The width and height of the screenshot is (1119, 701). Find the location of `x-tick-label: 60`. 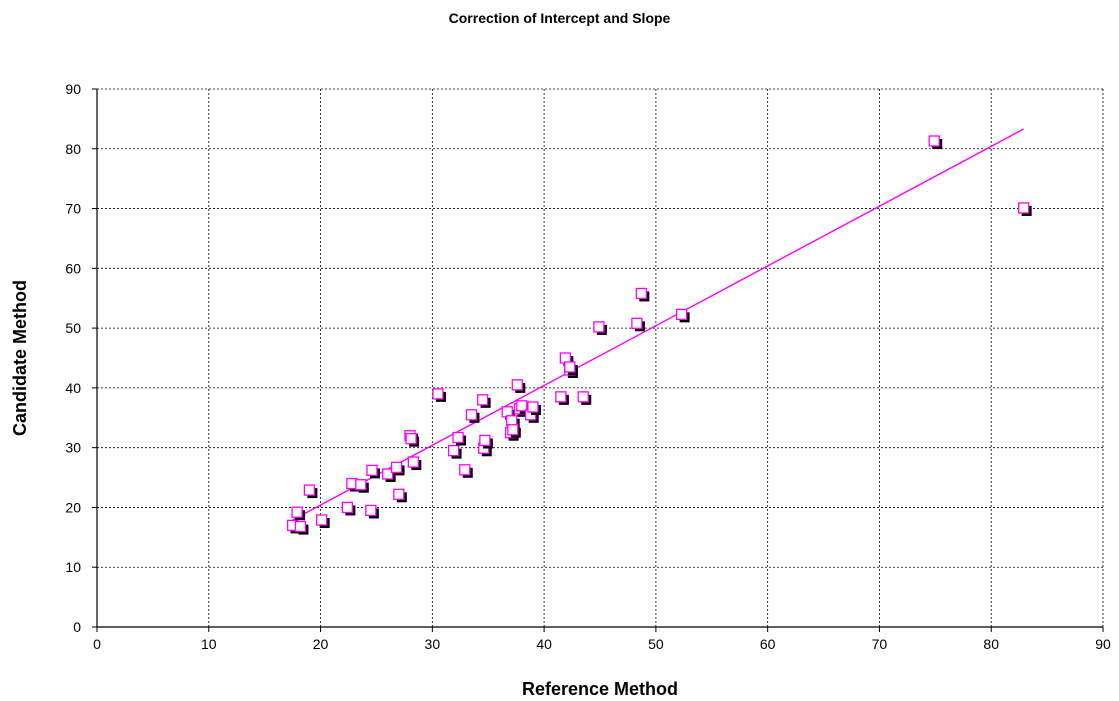

x-tick-label: 60 is located at coordinates (768, 644).